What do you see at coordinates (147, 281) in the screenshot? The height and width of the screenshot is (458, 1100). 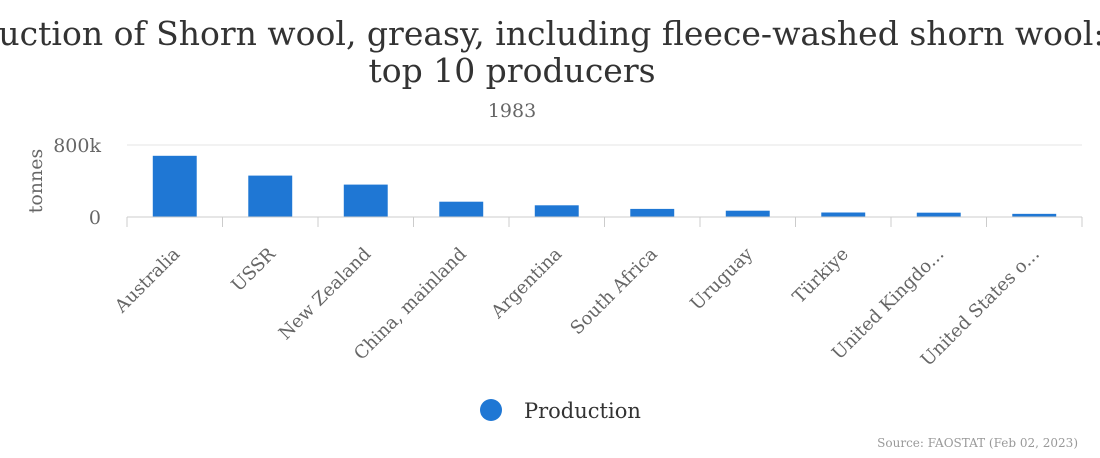 I see `x-tick-label: Australia` at bounding box center [147, 281].